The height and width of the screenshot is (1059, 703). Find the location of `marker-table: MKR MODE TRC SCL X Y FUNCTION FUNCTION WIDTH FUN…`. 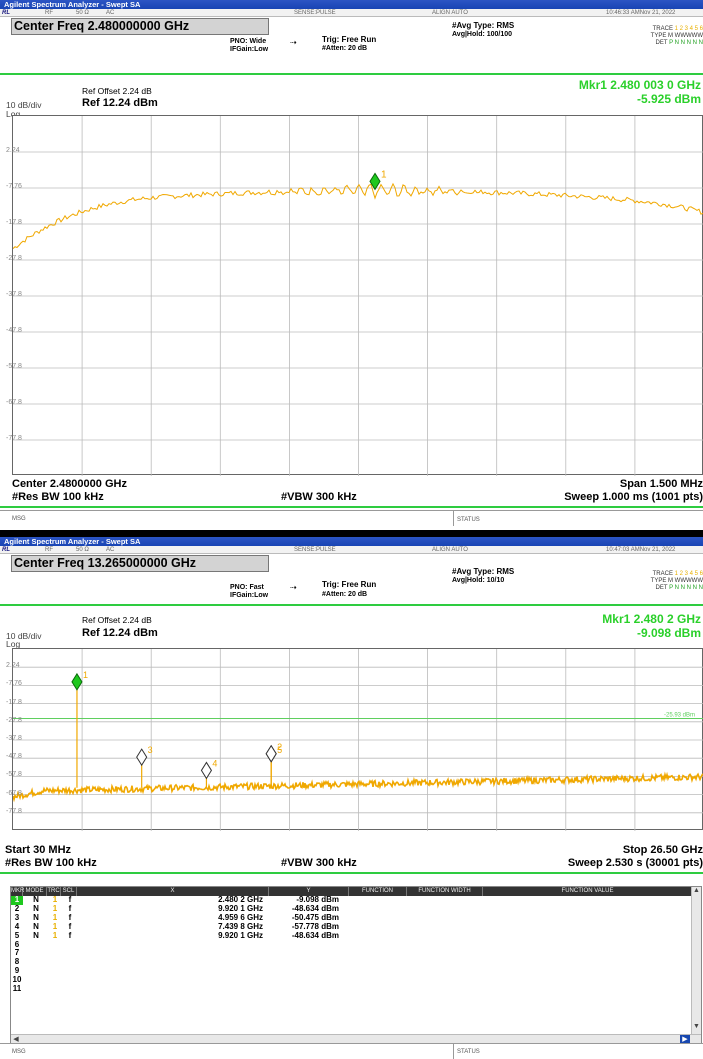

marker-table: MKR MODE TRC SCL X Y FUNCTION FUNCTION WIDTH FUN… is located at coordinates (356, 965).